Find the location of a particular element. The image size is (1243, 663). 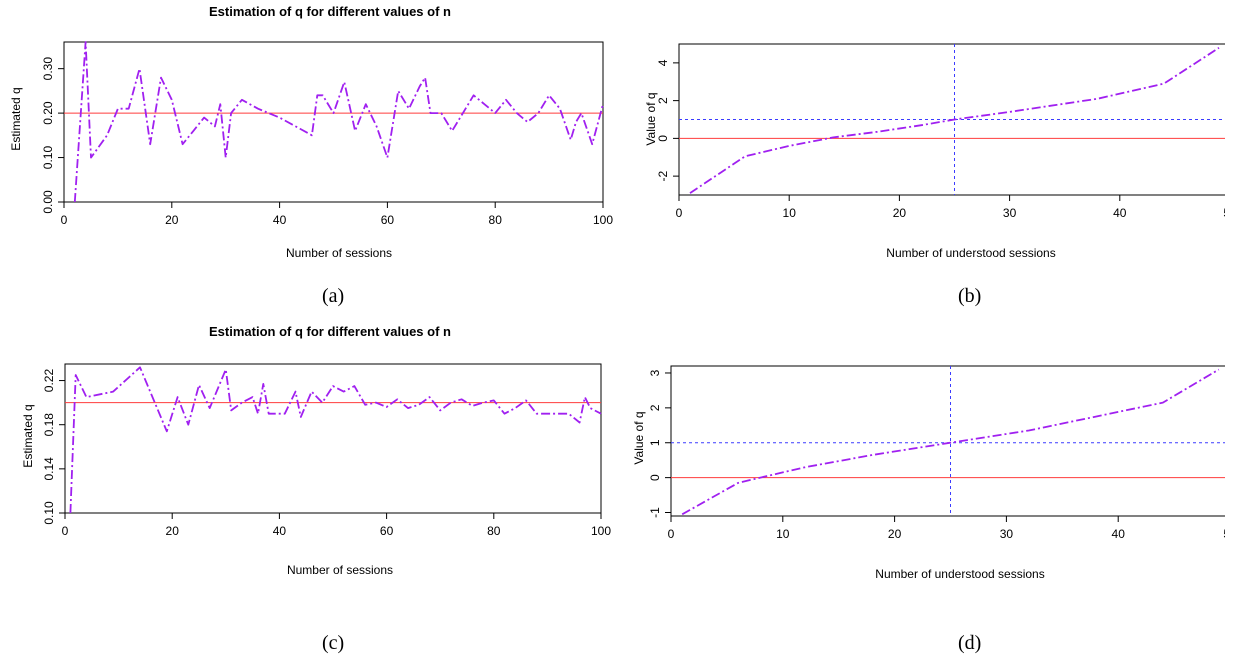

y-tick-label: 0.18 is located at coordinates (49, 425).